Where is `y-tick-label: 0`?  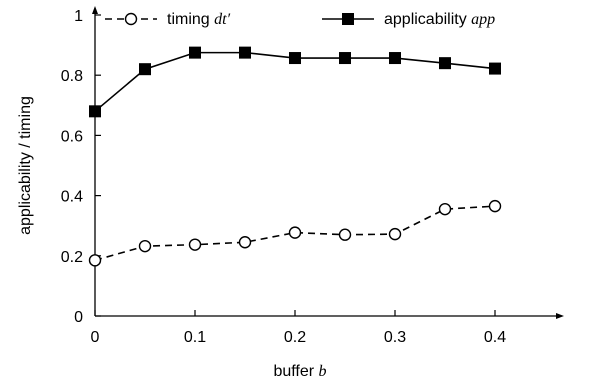
y-tick-label: 0 is located at coordinates (78, 317).